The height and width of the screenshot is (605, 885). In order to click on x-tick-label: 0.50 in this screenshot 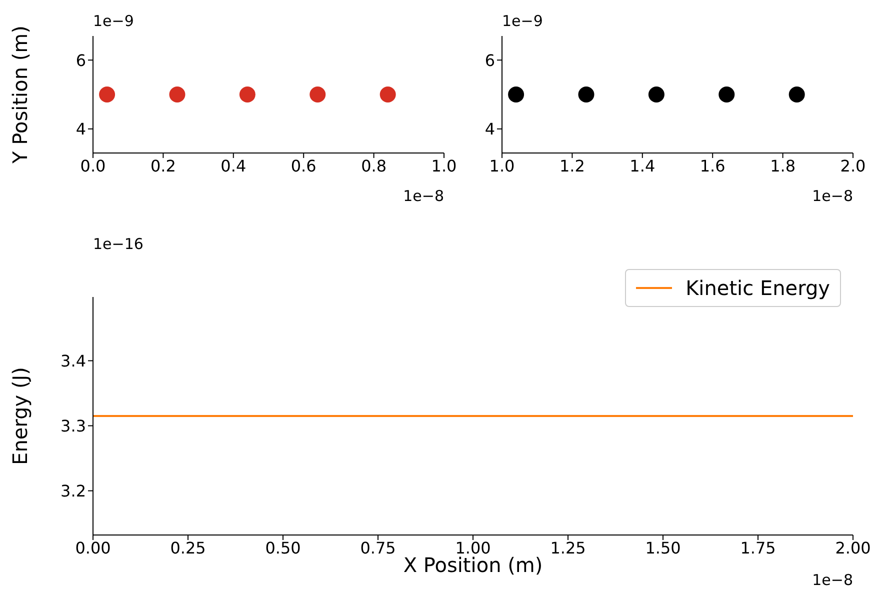, I will do `click(283, 548)`.